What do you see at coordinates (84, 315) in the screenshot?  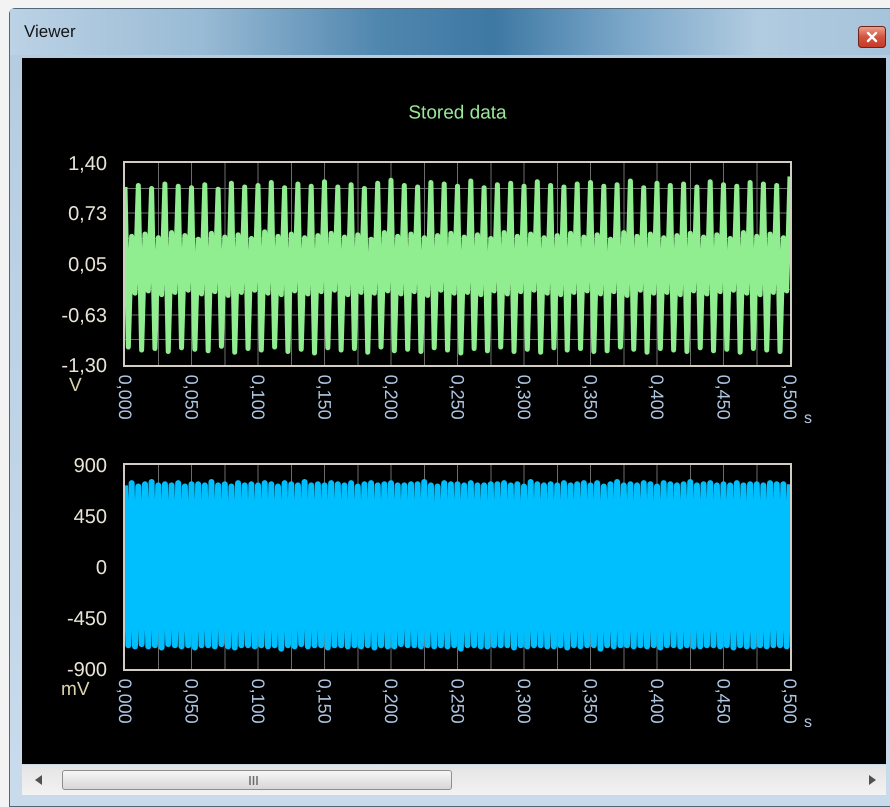 I see `y-tick-label: -0,63` at bounding box center [84, 315].